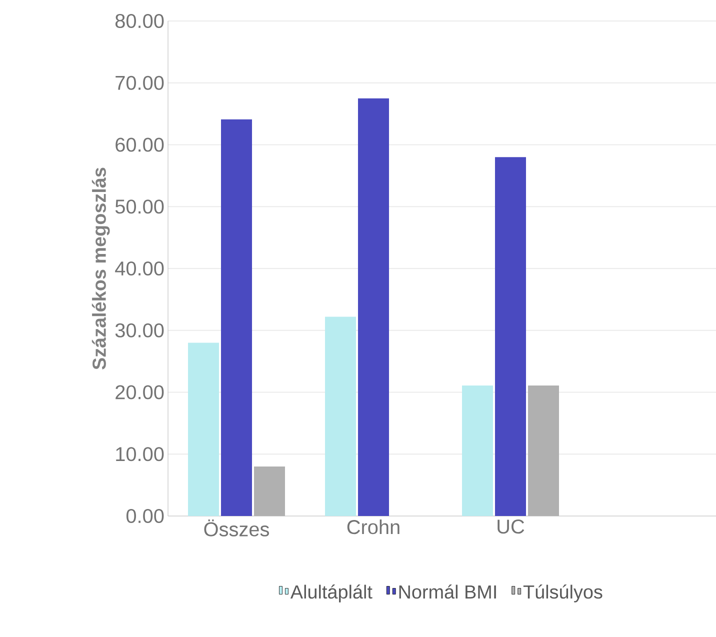 This screenshot has width=716, height=637. Describe the element at coordinates (511, 527) in the screenshot. I see `x-tick-label: UC` at that location.